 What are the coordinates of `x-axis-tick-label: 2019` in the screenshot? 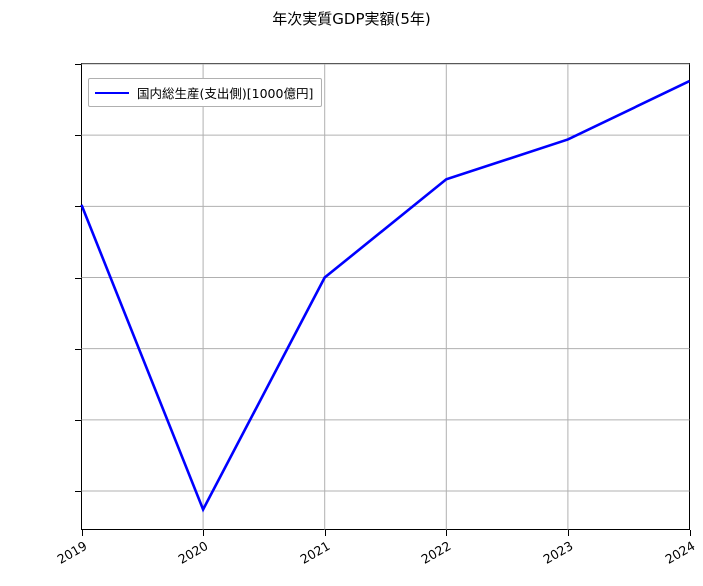 It's located at (71, 552).